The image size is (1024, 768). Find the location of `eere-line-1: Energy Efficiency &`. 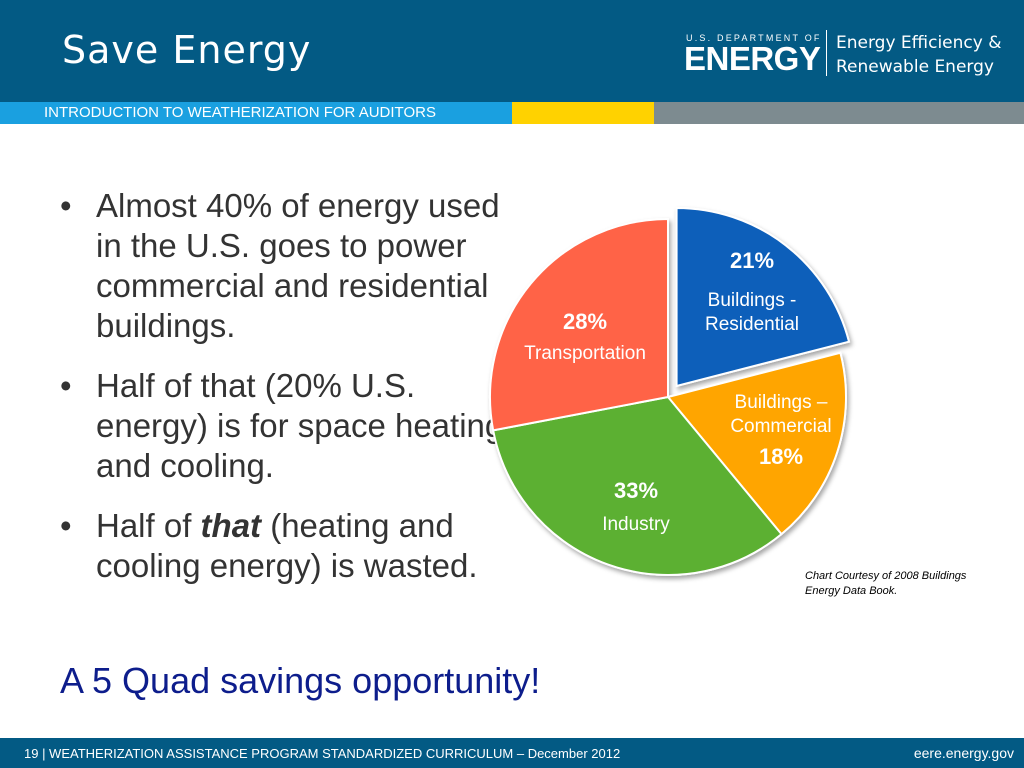

eere-line-1: Energy Efficiency & is located at coordinates (919, 43).